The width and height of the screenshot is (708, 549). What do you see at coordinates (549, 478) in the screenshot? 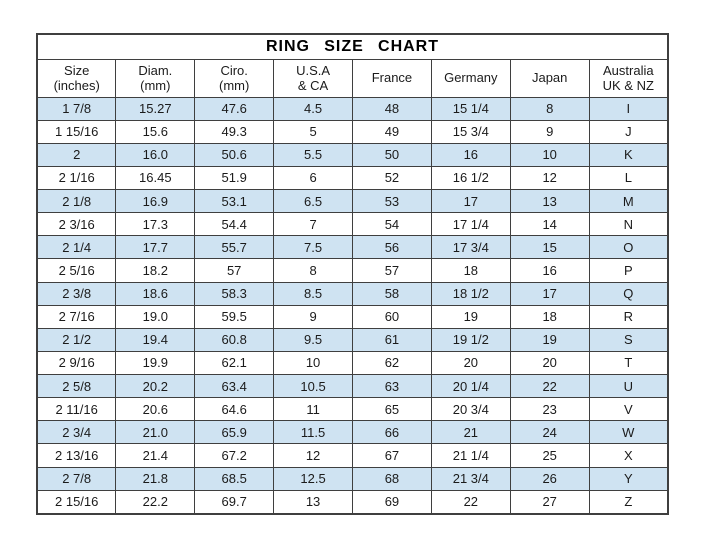
I see `table-cell: 26` at bounding box center [549, 478].